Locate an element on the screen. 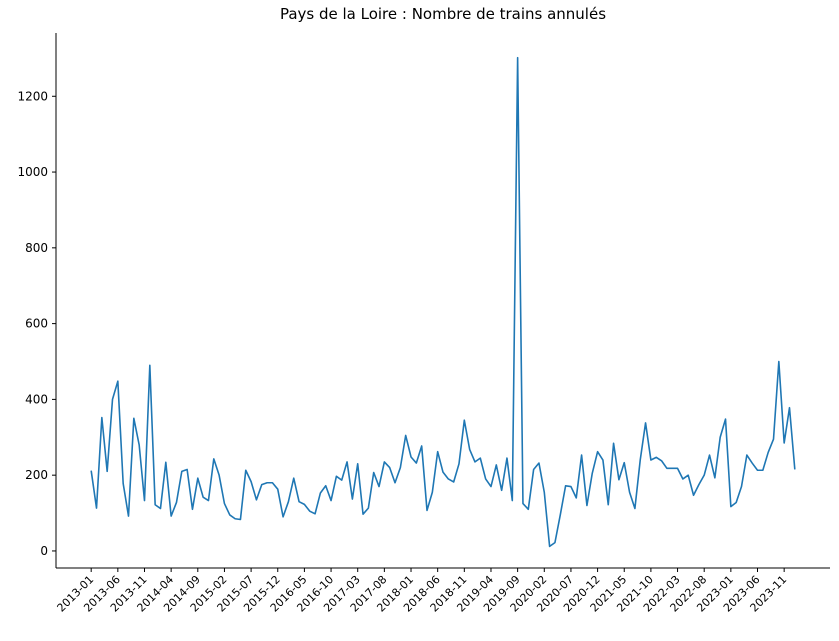 The image size is (839, 641). y-tick-label: 400 is located at coordinates (36, 399).